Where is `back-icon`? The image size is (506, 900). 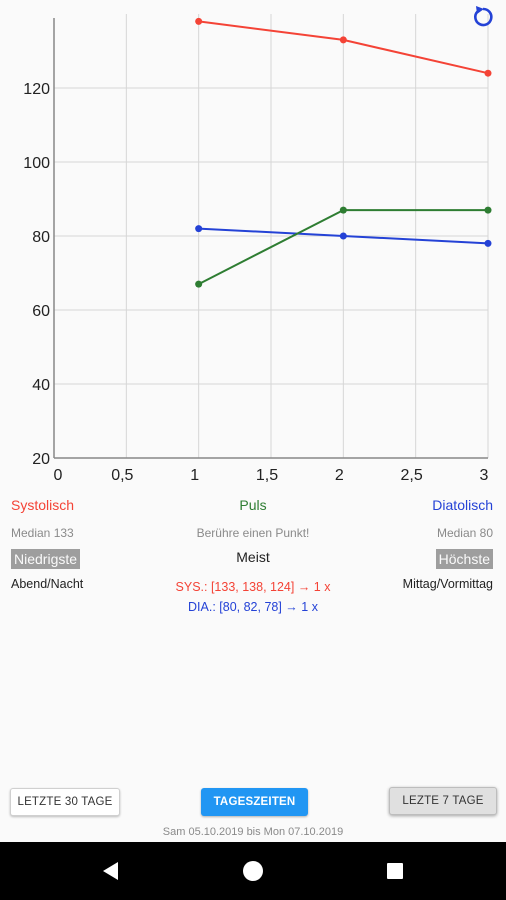 back-icon is located at coordinates (111, 871).